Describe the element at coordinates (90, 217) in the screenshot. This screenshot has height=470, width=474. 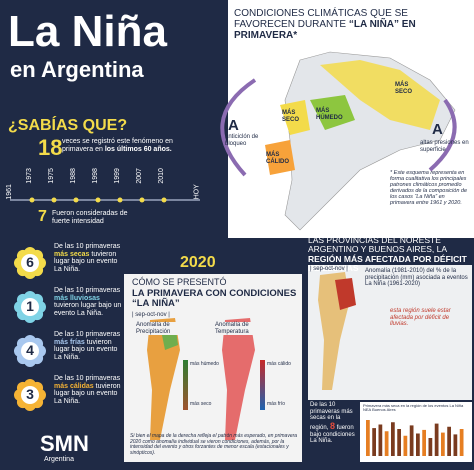
I see `strong-text: Fueron consideradas de fuerte intensidad` at that location.